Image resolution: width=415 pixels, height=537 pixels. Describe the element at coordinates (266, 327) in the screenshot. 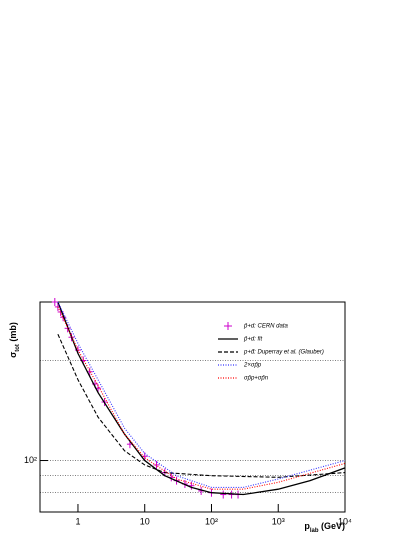

I see `legend-label: p̄+d: CERN data` at that location.